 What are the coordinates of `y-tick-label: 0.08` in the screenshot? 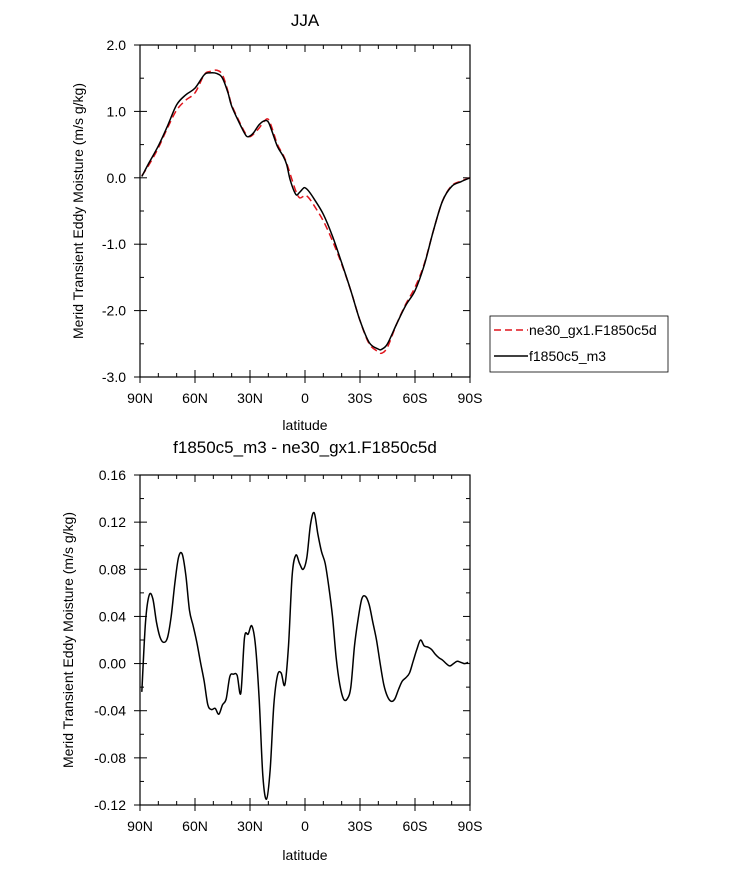 It's located at (112, 569).